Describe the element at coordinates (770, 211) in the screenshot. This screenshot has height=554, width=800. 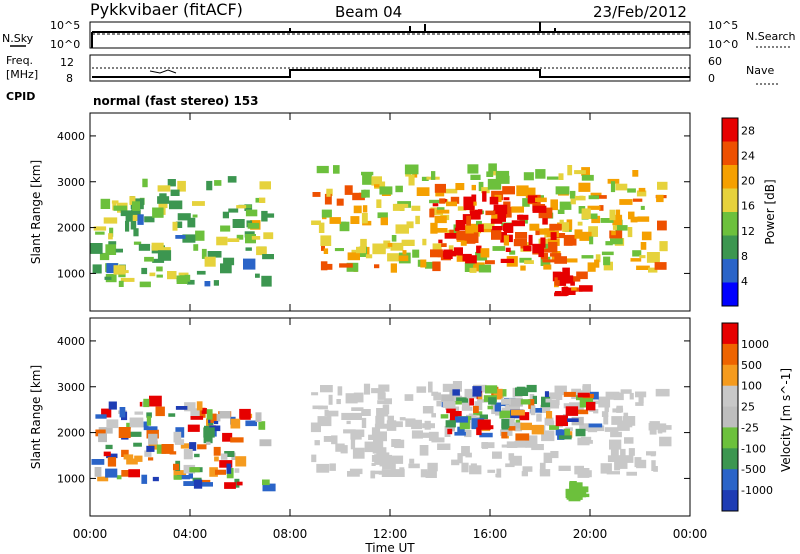
I see `power-colorbar-label: Power [dB]` at that location.